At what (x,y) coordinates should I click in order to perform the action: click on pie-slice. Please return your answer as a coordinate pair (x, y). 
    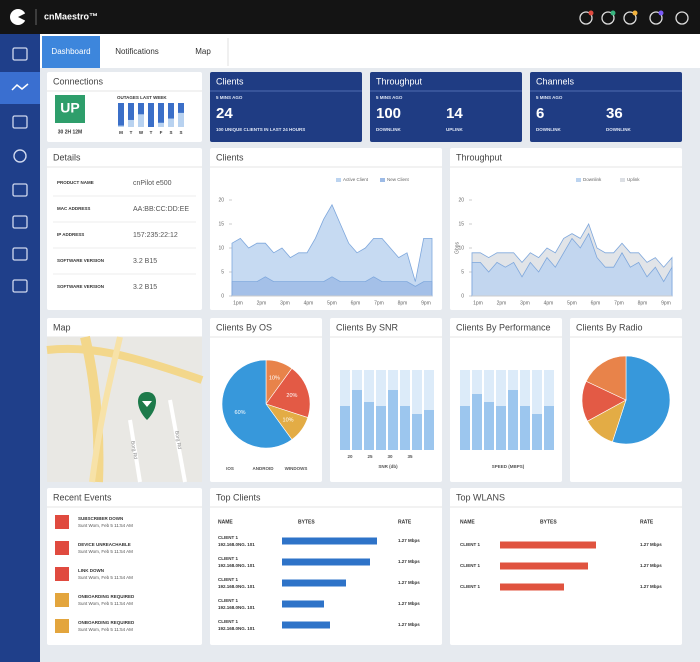
    Looking at the image, I should click on (641, 400).